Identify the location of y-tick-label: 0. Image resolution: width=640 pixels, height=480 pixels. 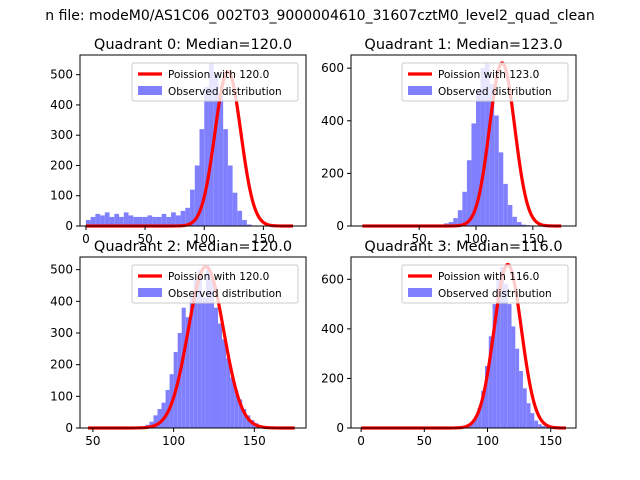
(69, 226).